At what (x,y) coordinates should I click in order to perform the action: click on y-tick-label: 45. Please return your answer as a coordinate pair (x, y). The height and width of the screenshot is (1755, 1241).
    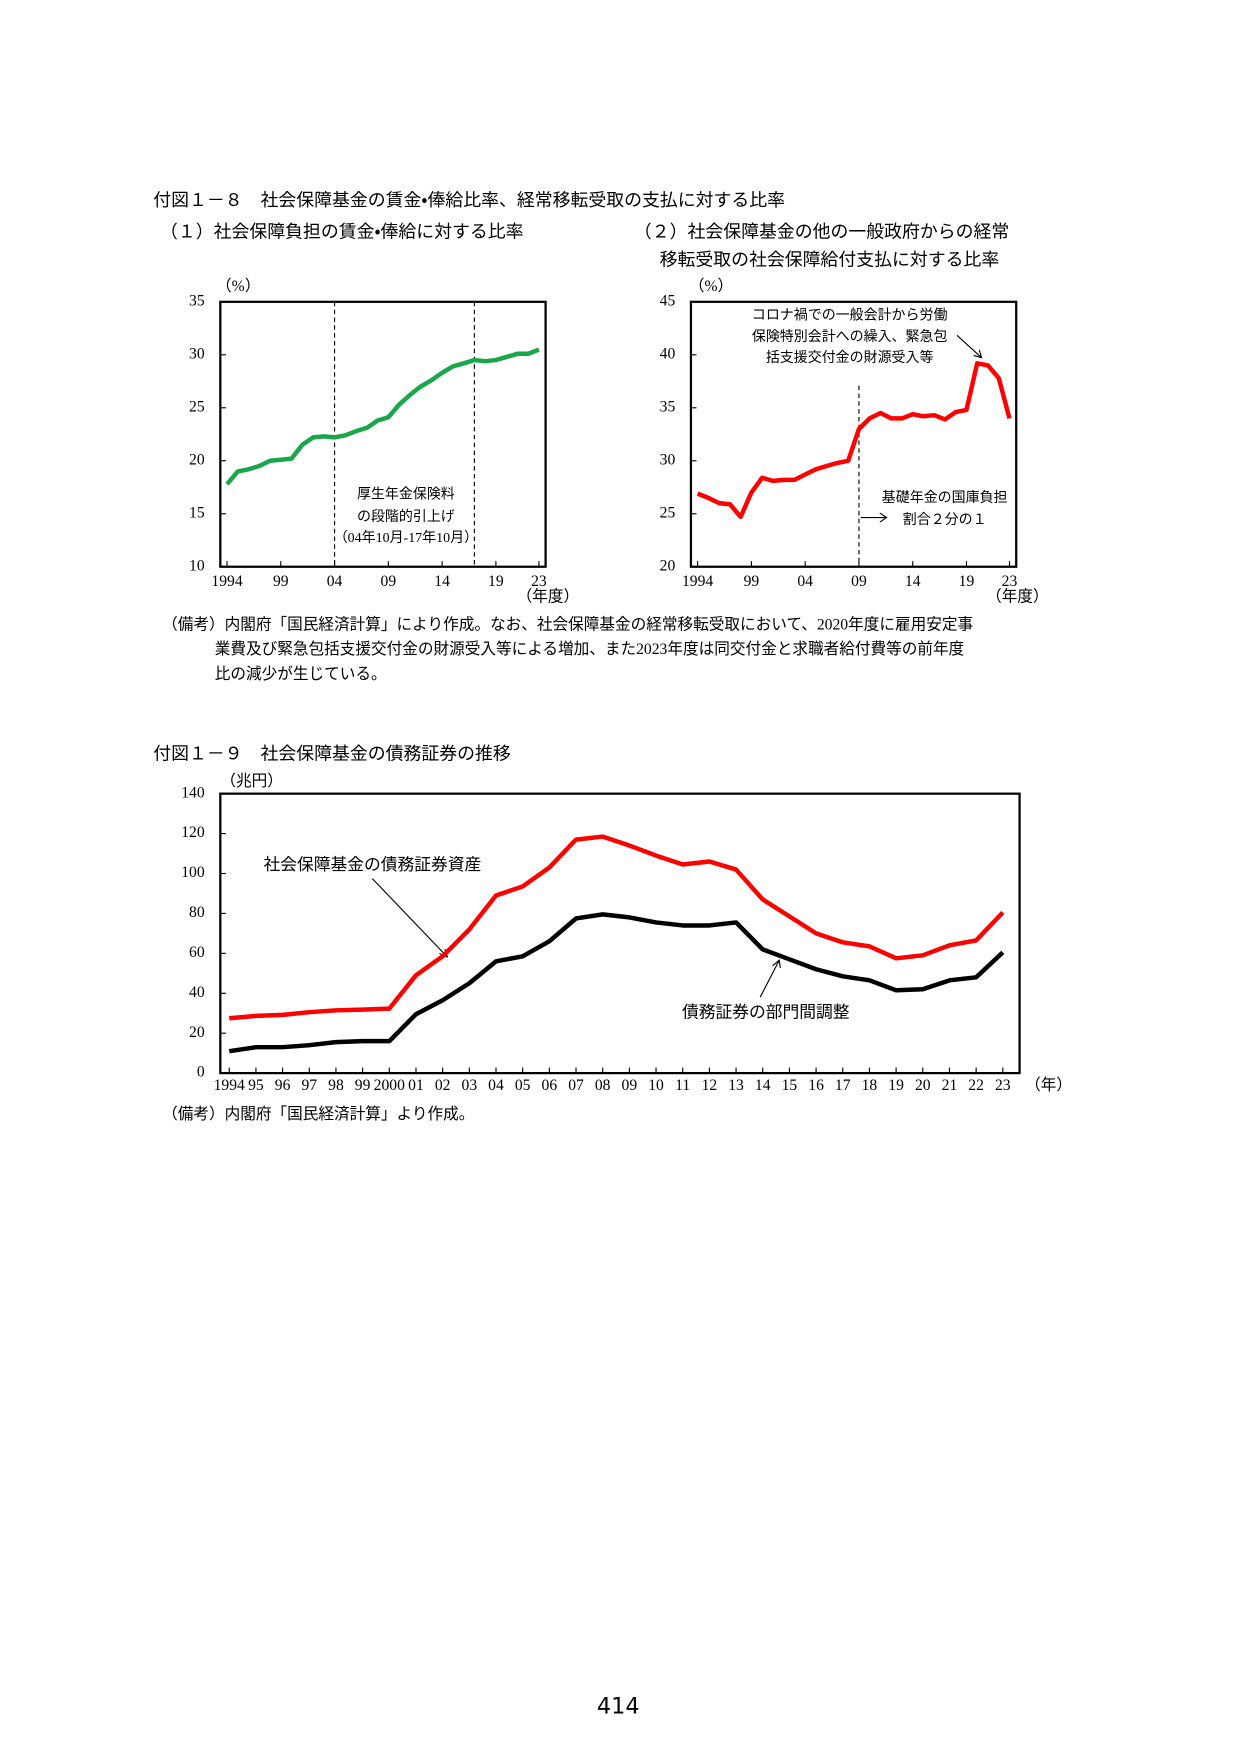
    Looking at the image, I should click on (668, 300).